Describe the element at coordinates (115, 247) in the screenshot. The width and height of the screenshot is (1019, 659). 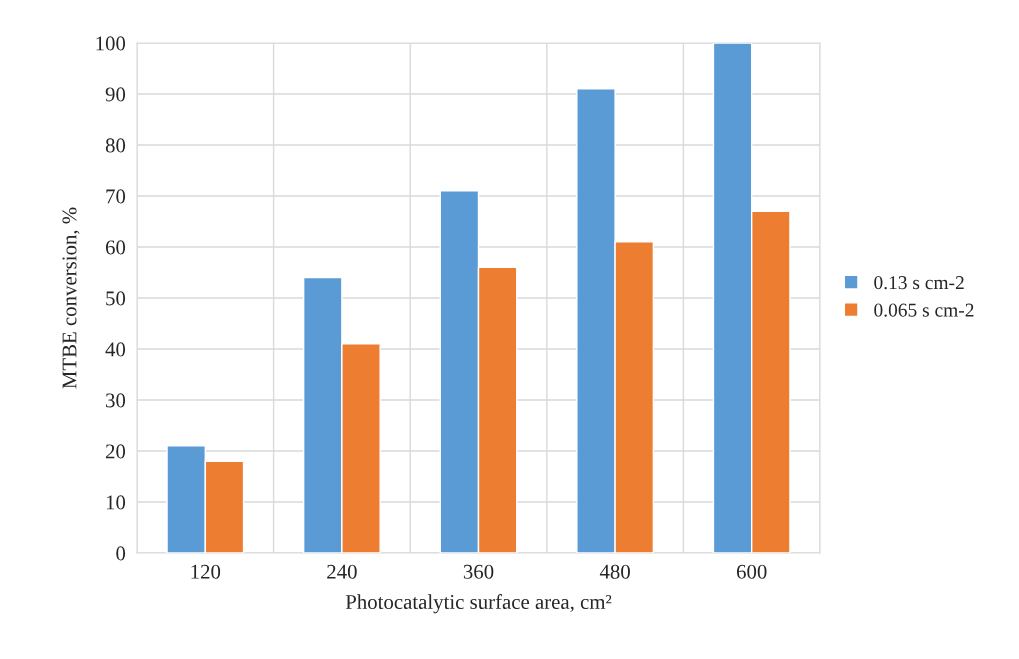
I see `y-tick-label: 60` at that location.